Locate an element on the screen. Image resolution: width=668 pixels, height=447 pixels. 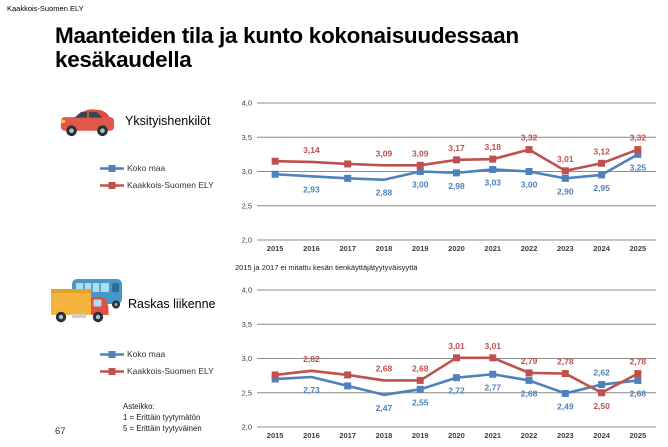
data-label: 3,12 is located at coordinates (601, 151).